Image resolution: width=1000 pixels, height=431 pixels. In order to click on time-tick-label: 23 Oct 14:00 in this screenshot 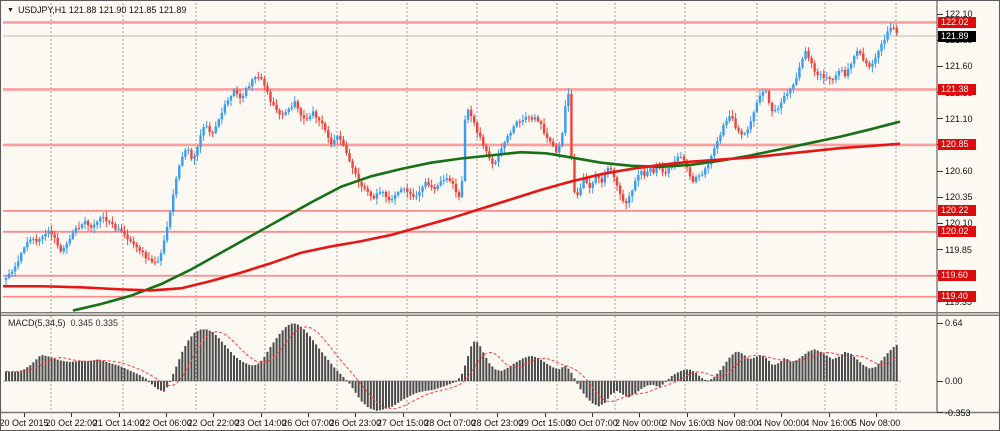, I will do `click(260, 423)`.